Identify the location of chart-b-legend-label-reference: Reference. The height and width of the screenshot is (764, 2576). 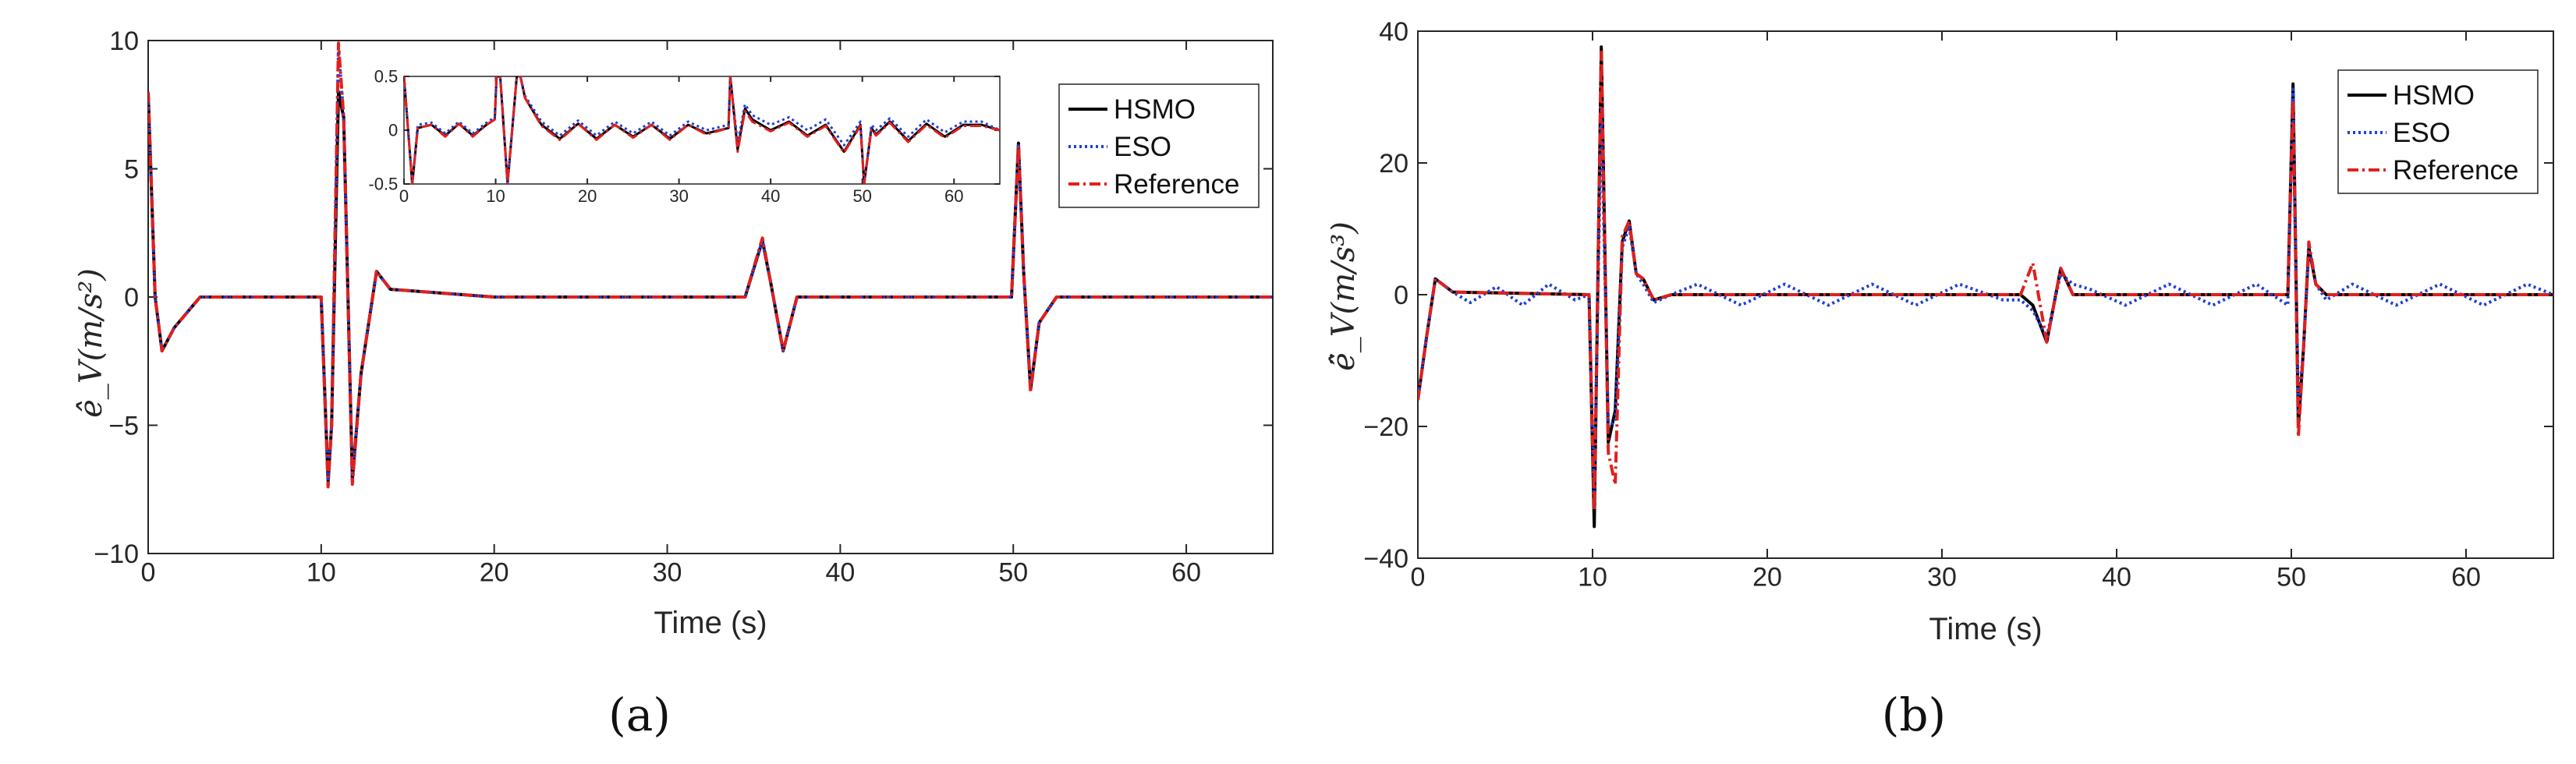
(2455, 170).